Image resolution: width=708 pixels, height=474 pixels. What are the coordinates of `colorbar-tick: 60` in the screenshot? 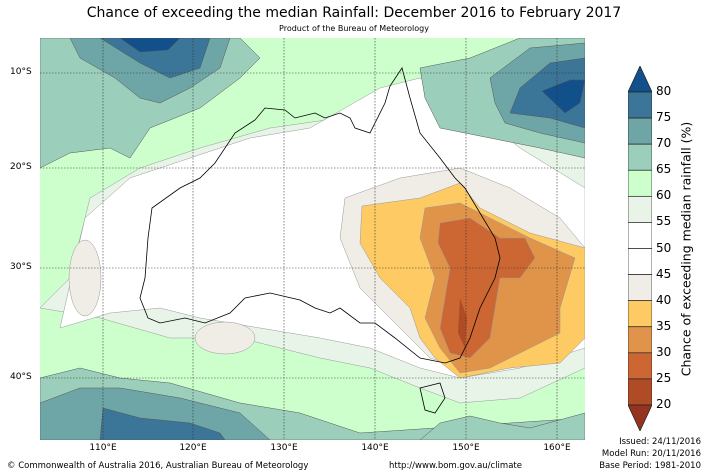 It's located at (664, 195).